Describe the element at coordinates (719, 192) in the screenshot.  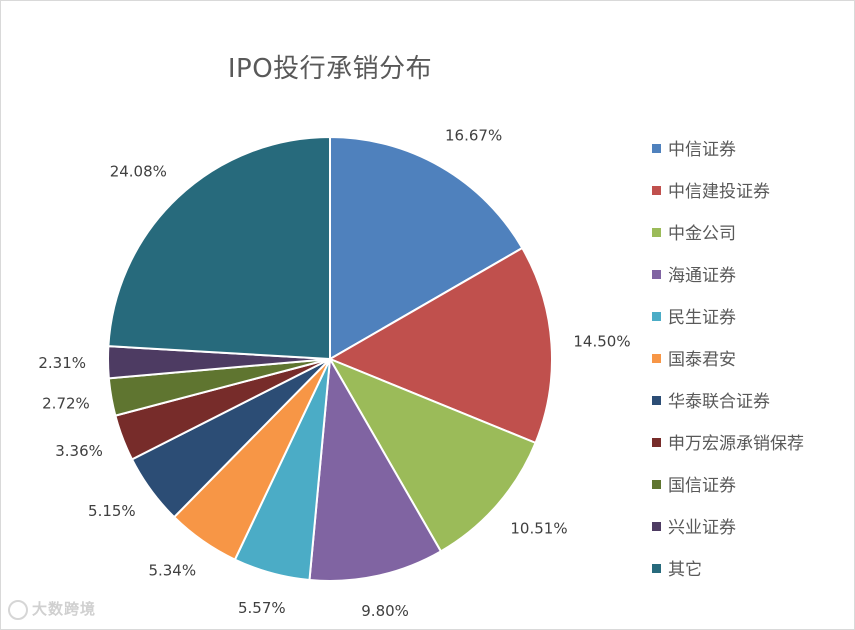
I see `legend-label-2: 中信建投证券` at that location.